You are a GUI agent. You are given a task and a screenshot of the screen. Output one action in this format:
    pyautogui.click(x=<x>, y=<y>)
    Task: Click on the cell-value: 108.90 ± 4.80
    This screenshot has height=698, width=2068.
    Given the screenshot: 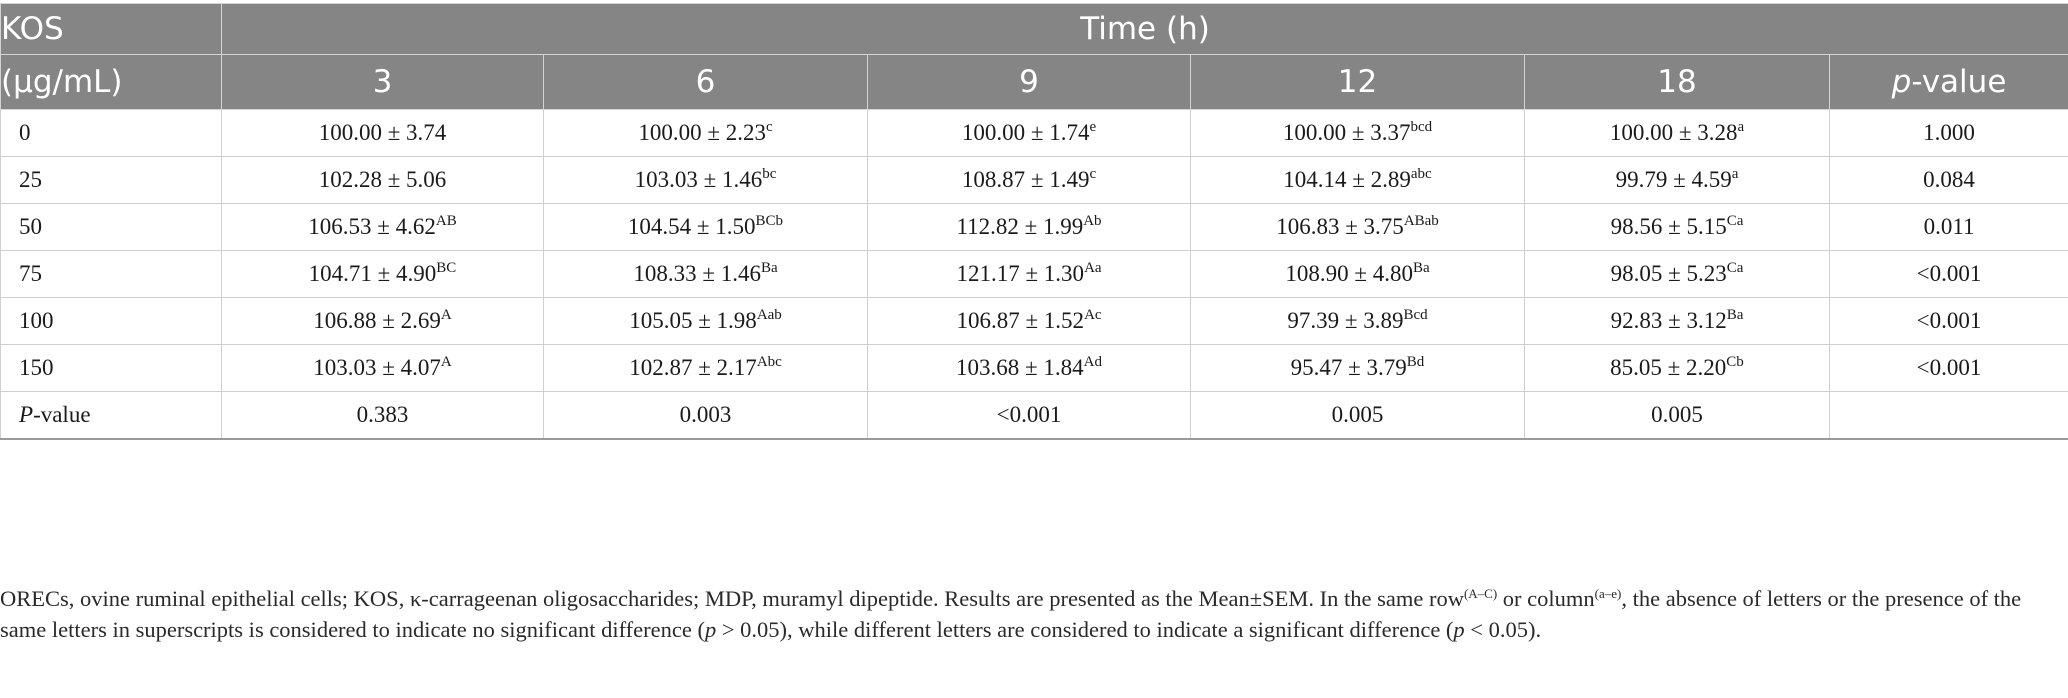 What is the action you would take?
    pyautogui.click(x=1349, y=273)
    